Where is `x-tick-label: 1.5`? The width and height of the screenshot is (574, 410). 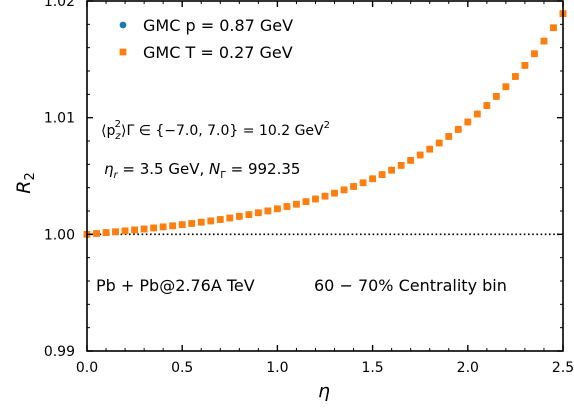 x-tick-label: 1.5 is located at coordinates (372, 368).